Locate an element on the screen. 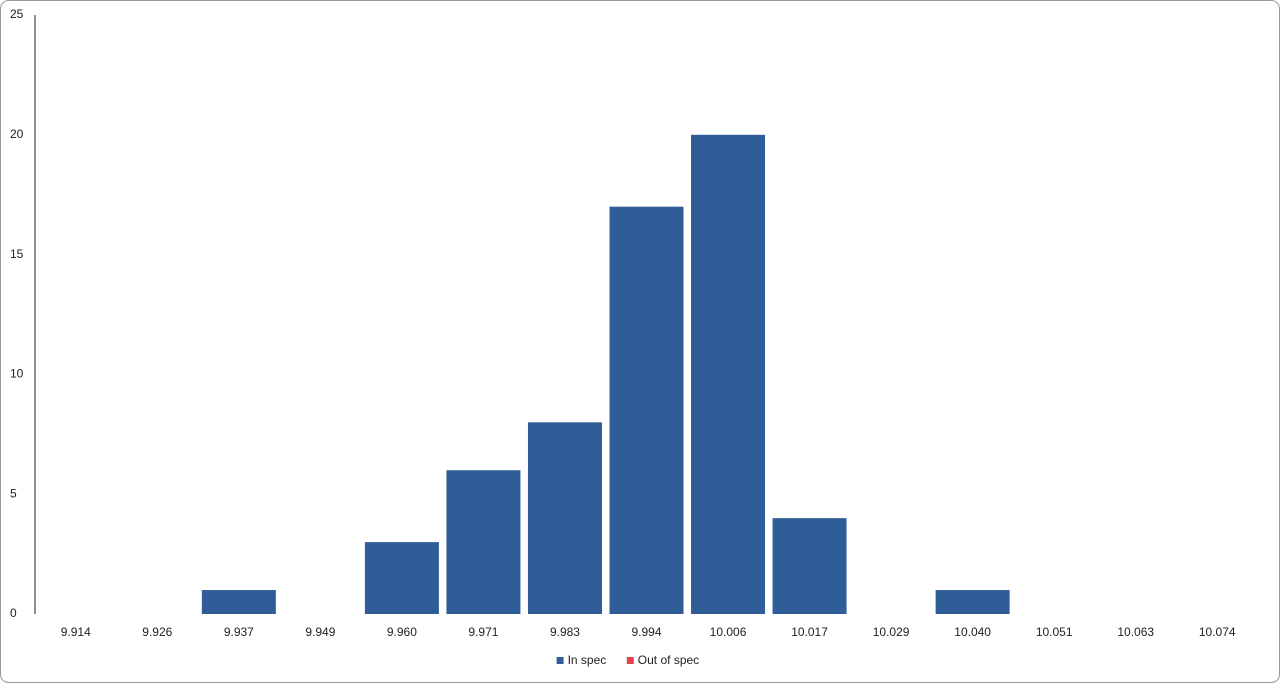  legend-label: In spec is located at coordinates (587, 660).